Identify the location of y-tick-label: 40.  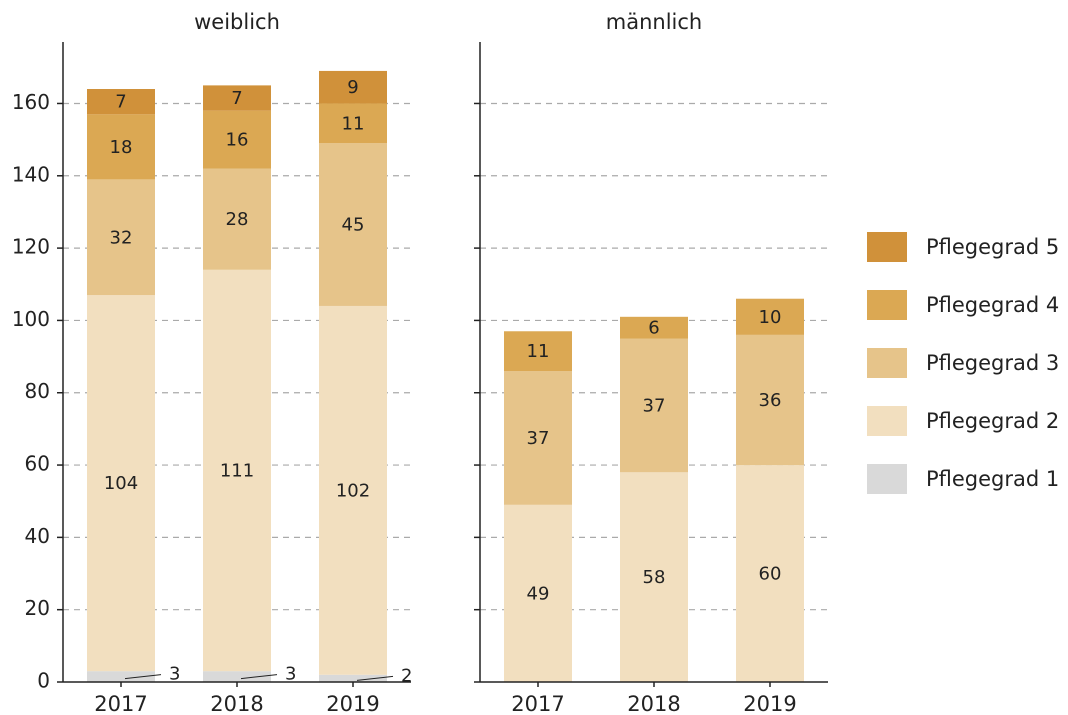
(37, 536).